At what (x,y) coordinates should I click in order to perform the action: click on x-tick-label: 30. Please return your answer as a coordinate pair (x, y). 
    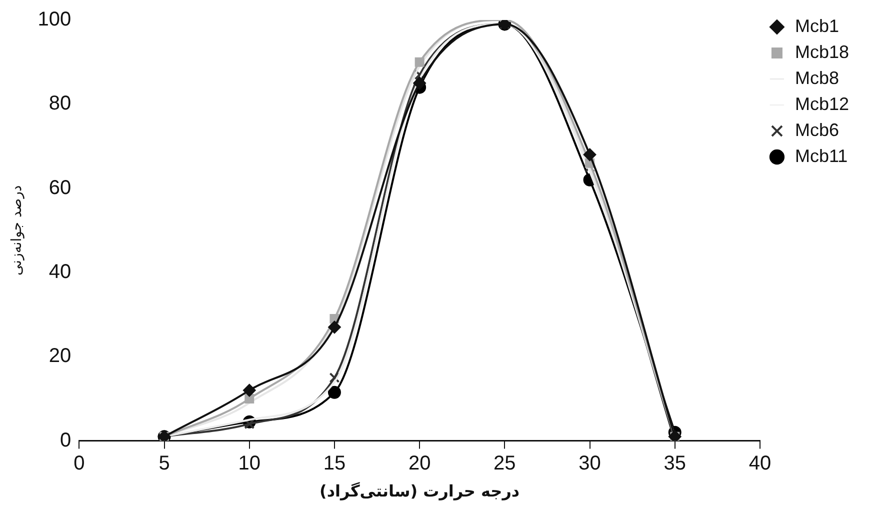
    Looking at the image, I should click on (589, 463).